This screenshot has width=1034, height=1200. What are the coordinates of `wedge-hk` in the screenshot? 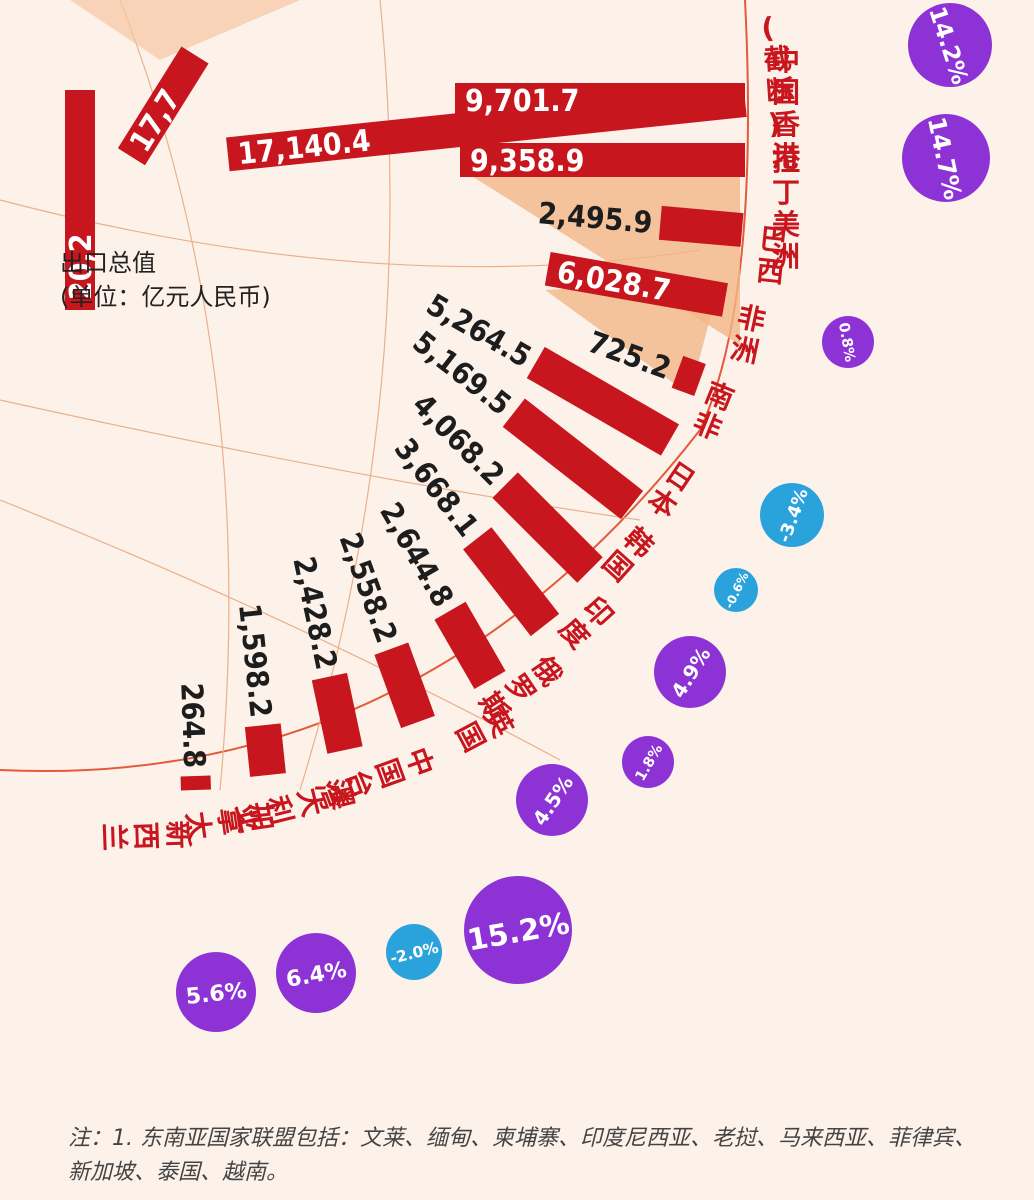 It's located at (185, 30).